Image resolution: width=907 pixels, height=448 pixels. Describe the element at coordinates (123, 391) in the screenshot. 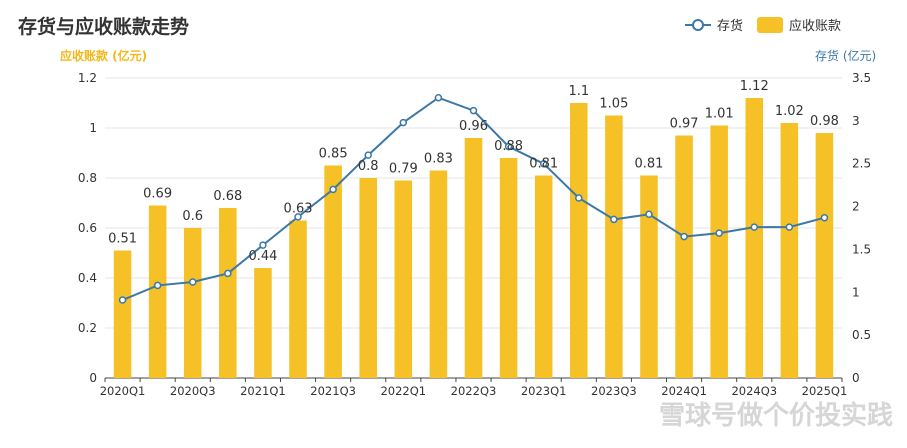

I see `x-tick-label: 2020Q1` at that location.